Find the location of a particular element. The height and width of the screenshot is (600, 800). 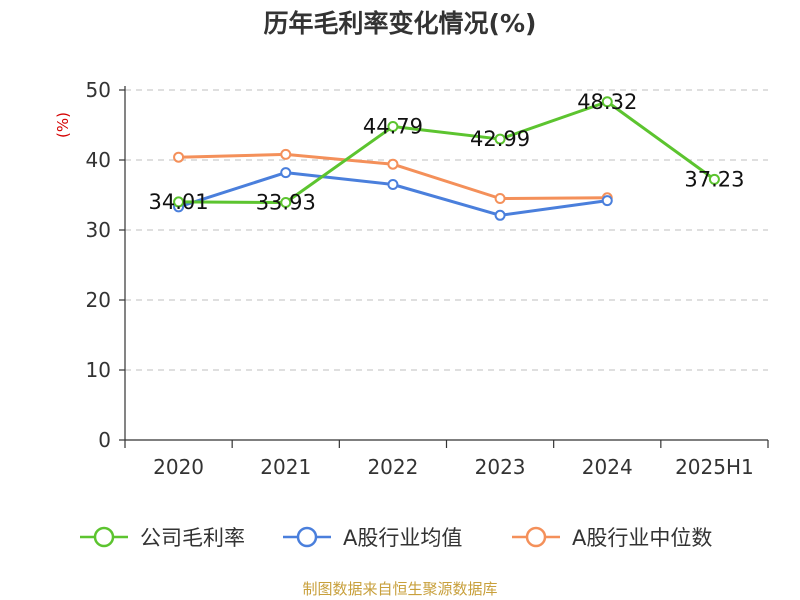

source-note: 制图数据来自恒生聚源数据库 is located at coordinates (400, 589).